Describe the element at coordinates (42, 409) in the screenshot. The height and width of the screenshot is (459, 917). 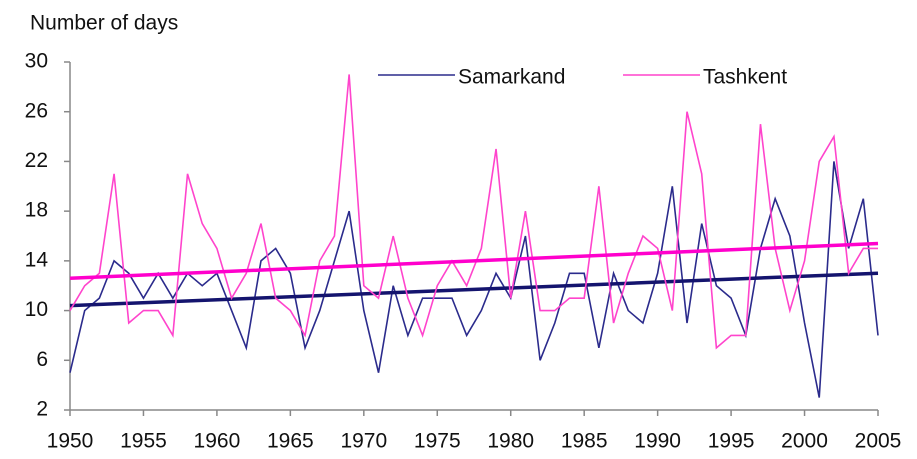
I see `y-tick-label: 2` at that location.